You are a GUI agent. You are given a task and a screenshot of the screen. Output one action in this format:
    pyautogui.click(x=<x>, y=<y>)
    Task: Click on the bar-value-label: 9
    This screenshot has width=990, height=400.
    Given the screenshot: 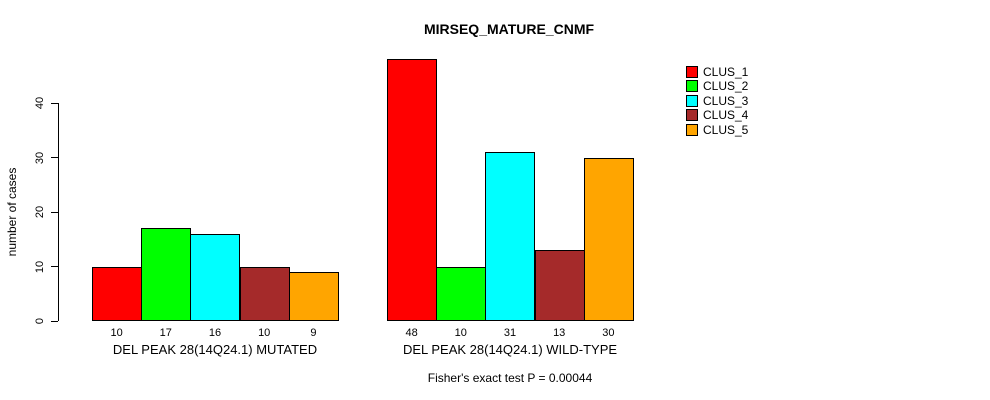 What is the action you would take?
    pyautogui.click(x=313, y=333)
    